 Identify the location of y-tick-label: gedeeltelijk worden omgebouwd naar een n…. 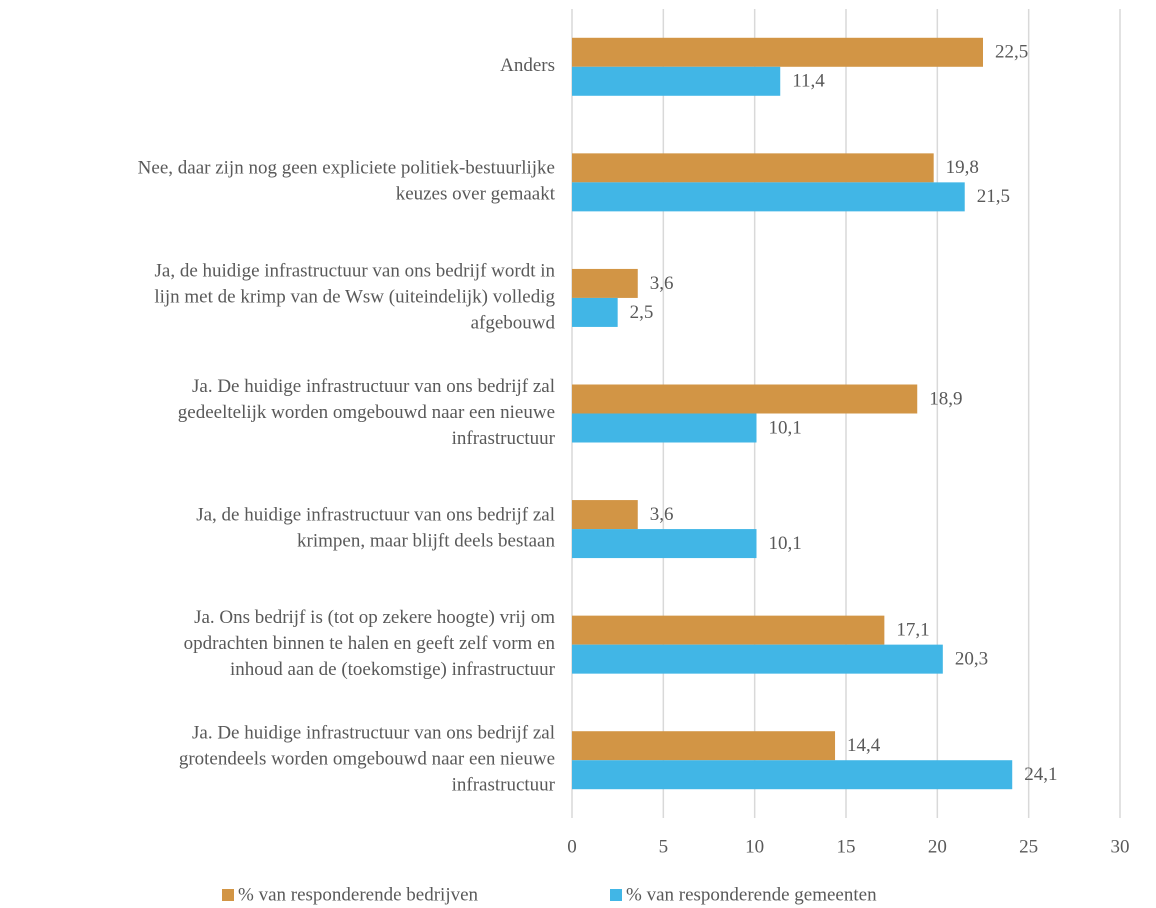
(366, 412).